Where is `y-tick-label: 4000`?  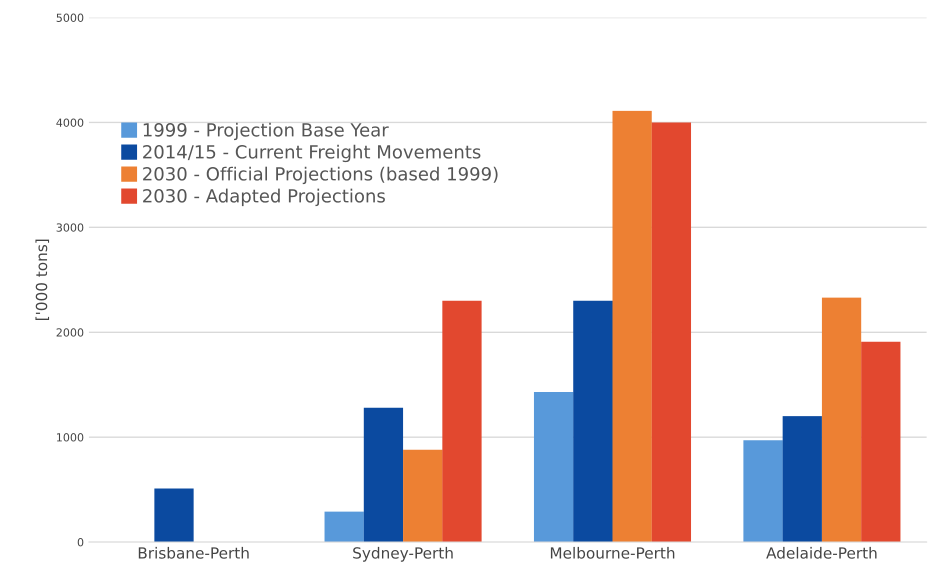 y-tick-label: 4000 is located at coordinates (70, 122).